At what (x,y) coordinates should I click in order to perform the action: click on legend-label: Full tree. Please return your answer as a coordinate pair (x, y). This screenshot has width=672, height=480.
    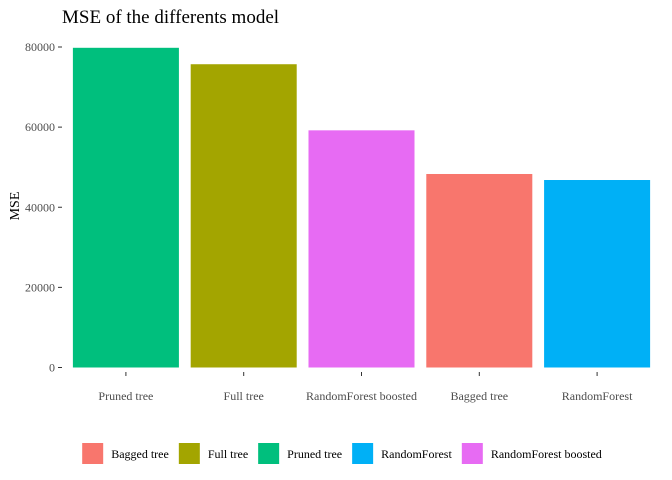
    Looking at the image, I should click on (228, 454).